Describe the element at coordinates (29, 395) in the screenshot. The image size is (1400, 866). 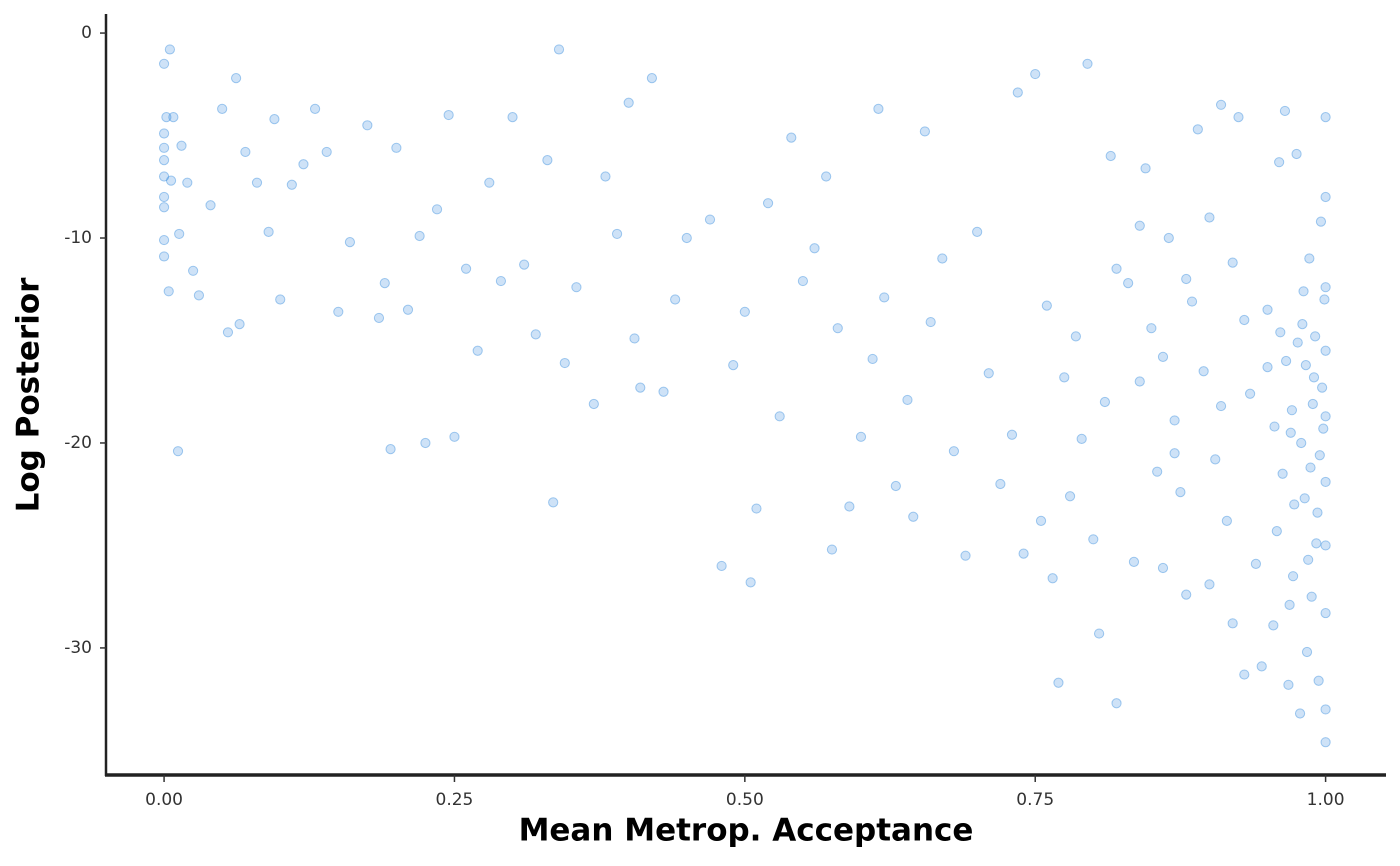
I see `y-axis-title: Log Posterior` at that location.